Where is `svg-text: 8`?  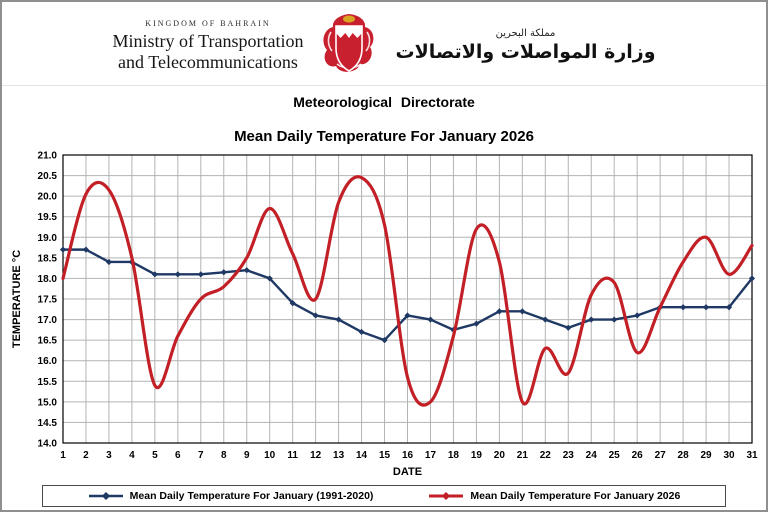 svg-text: 8 is located at coordinates (224, 455).